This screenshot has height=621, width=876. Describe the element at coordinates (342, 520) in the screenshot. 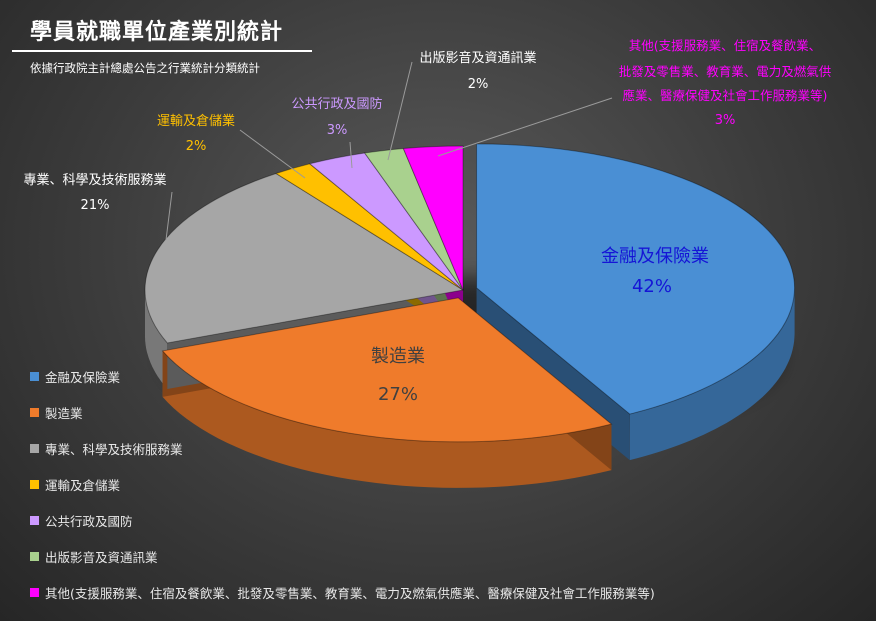

I see `legend-item: 公共行政及國防` at that location.